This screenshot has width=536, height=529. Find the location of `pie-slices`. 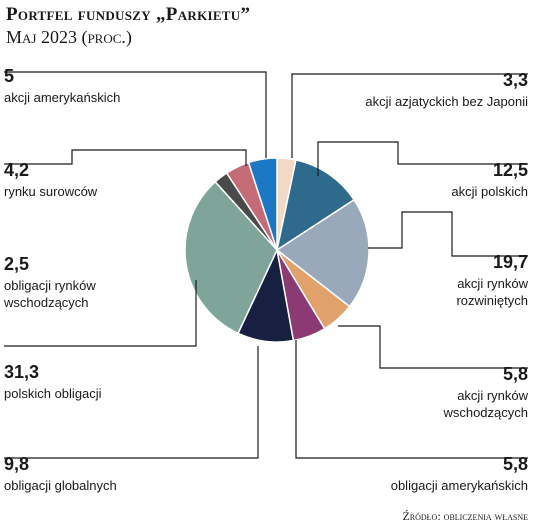

pie-slices is located at coordinates (277, 250).